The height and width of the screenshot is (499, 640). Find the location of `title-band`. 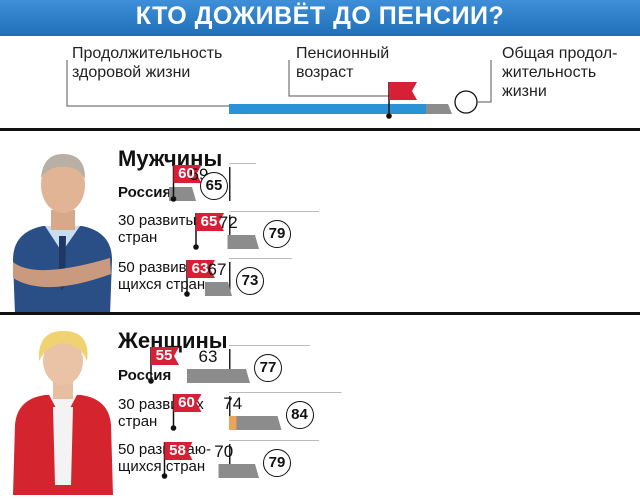

title-band is located at coordinates (320, 18).